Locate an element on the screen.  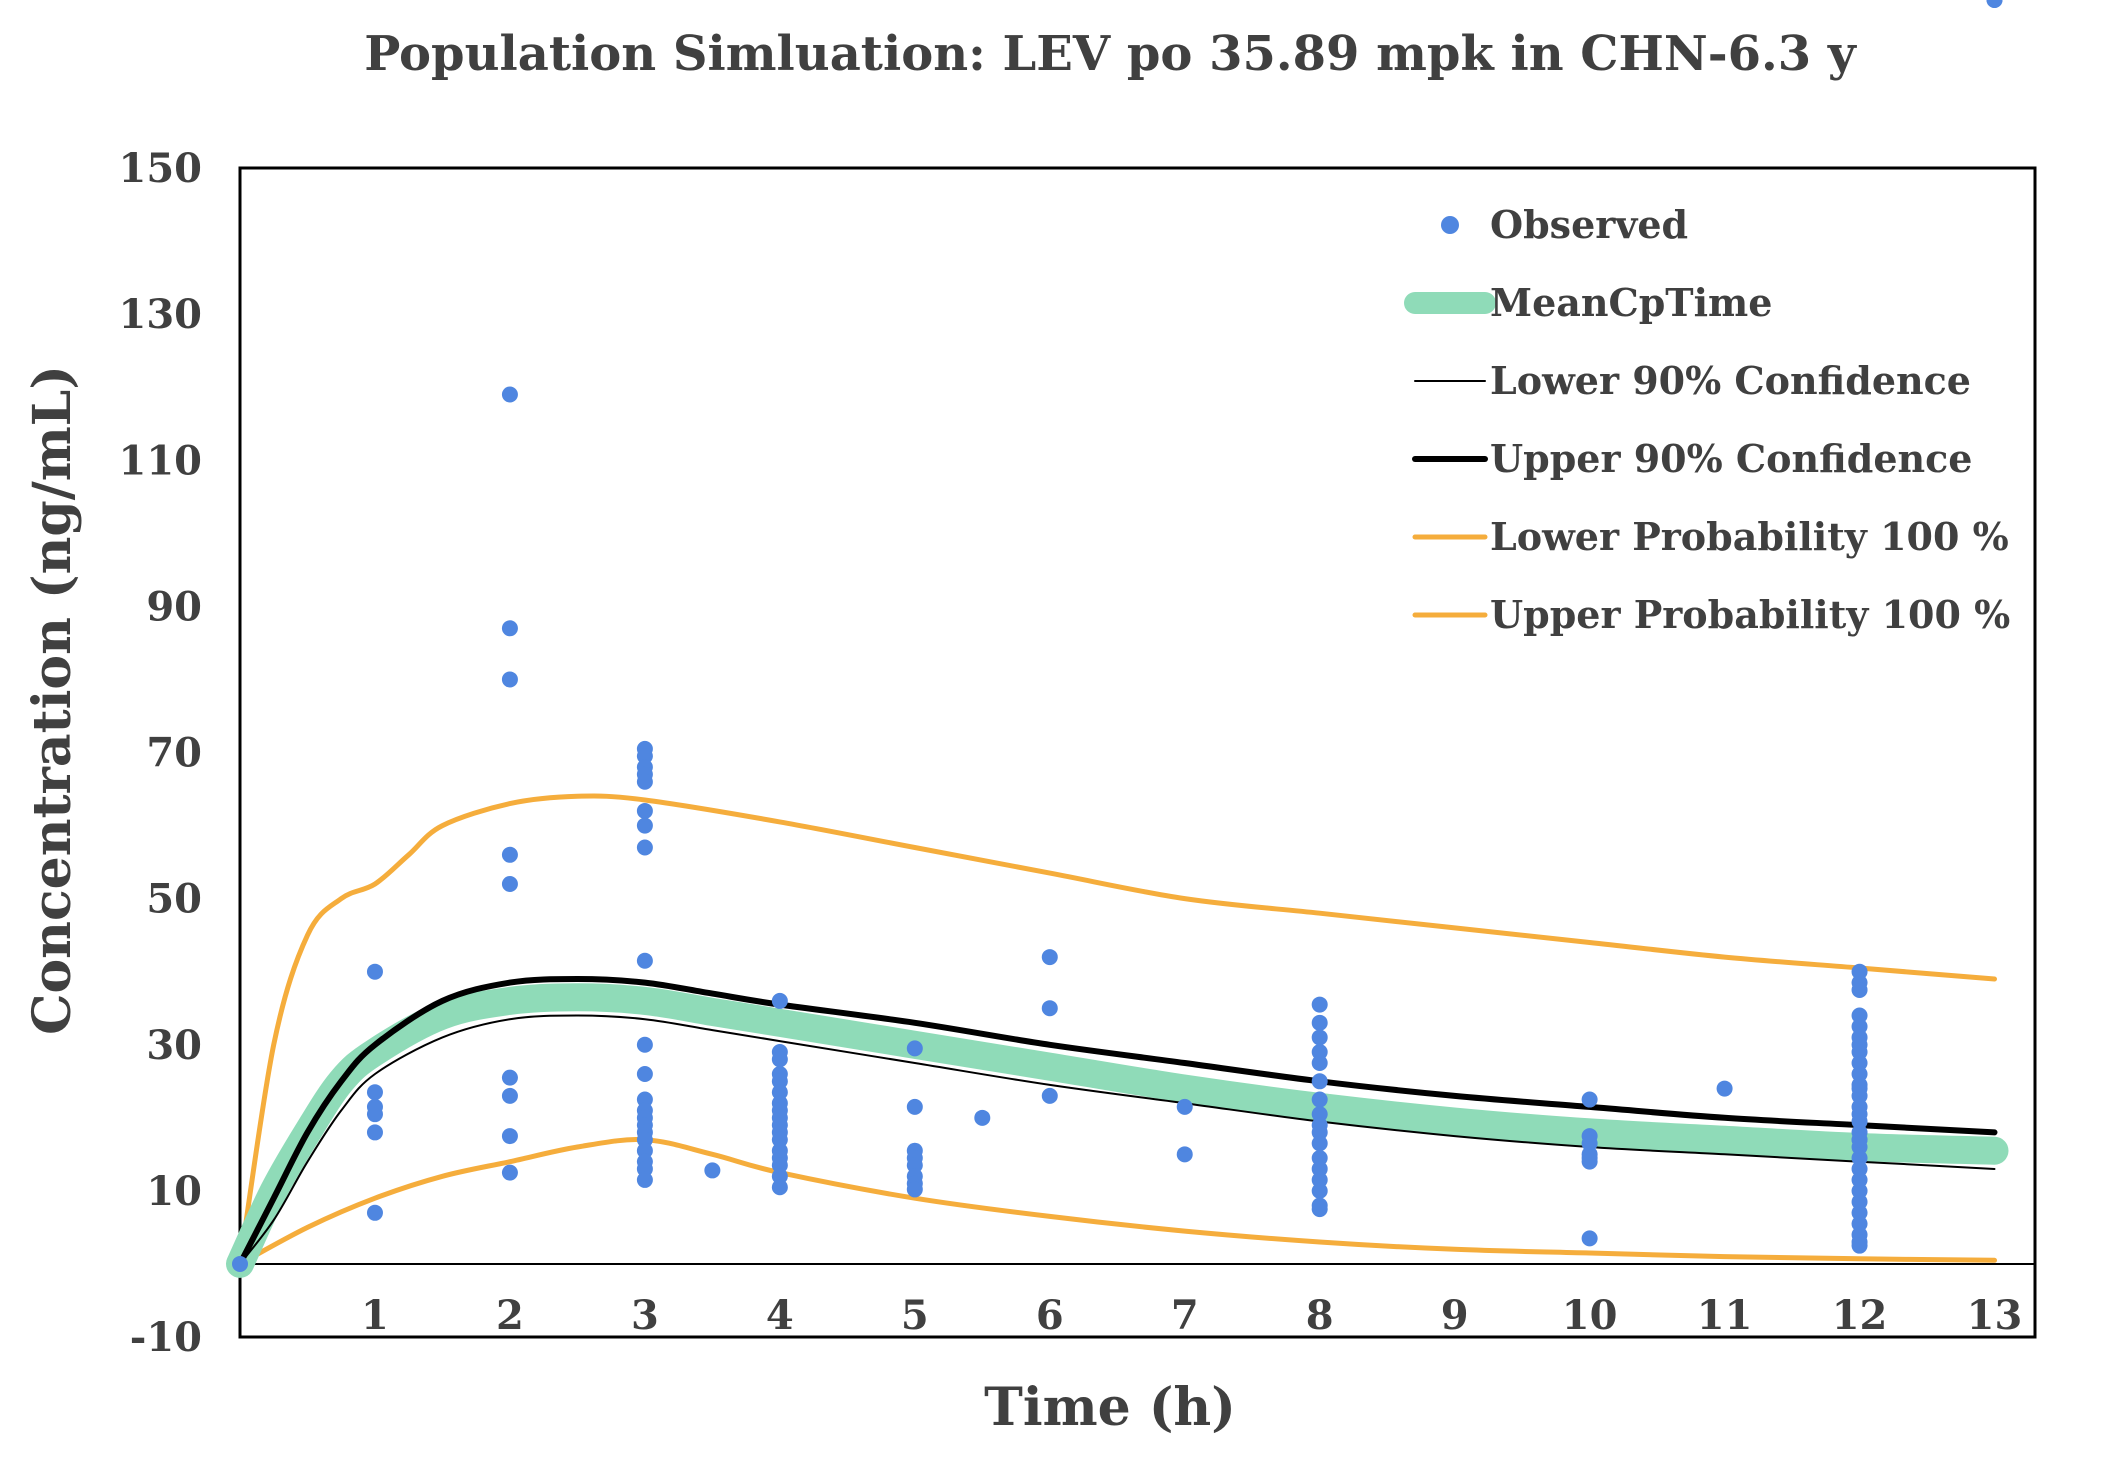
x-tick-label: 13 is located at coordinates (1995, 1315).